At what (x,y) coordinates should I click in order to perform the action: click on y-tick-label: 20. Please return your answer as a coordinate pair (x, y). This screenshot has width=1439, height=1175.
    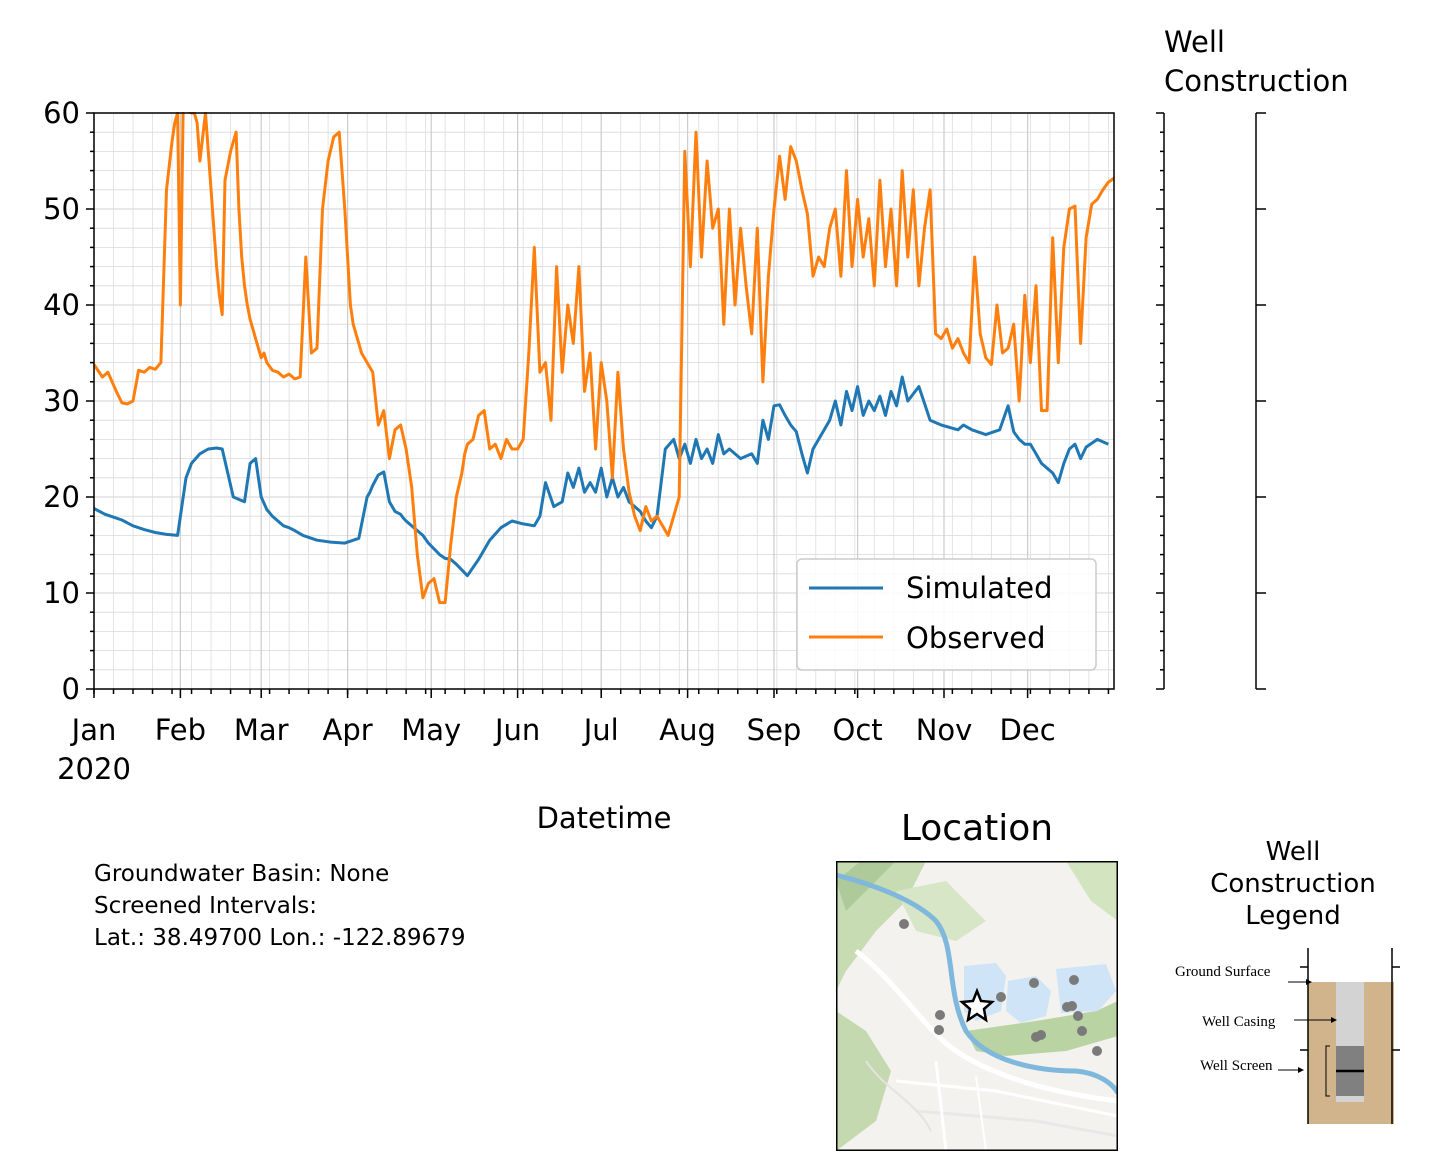
    Looking at the image, I should click on (61, 497).